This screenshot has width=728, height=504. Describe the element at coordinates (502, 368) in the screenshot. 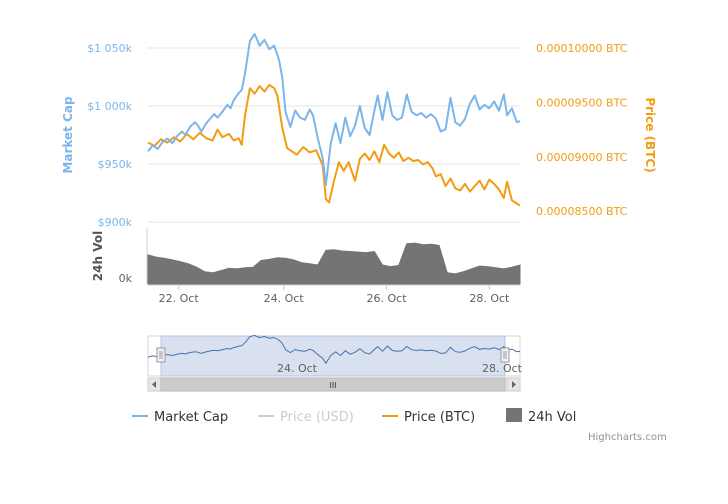

I see `navigator-tick-label: 28. Oct` at that location.